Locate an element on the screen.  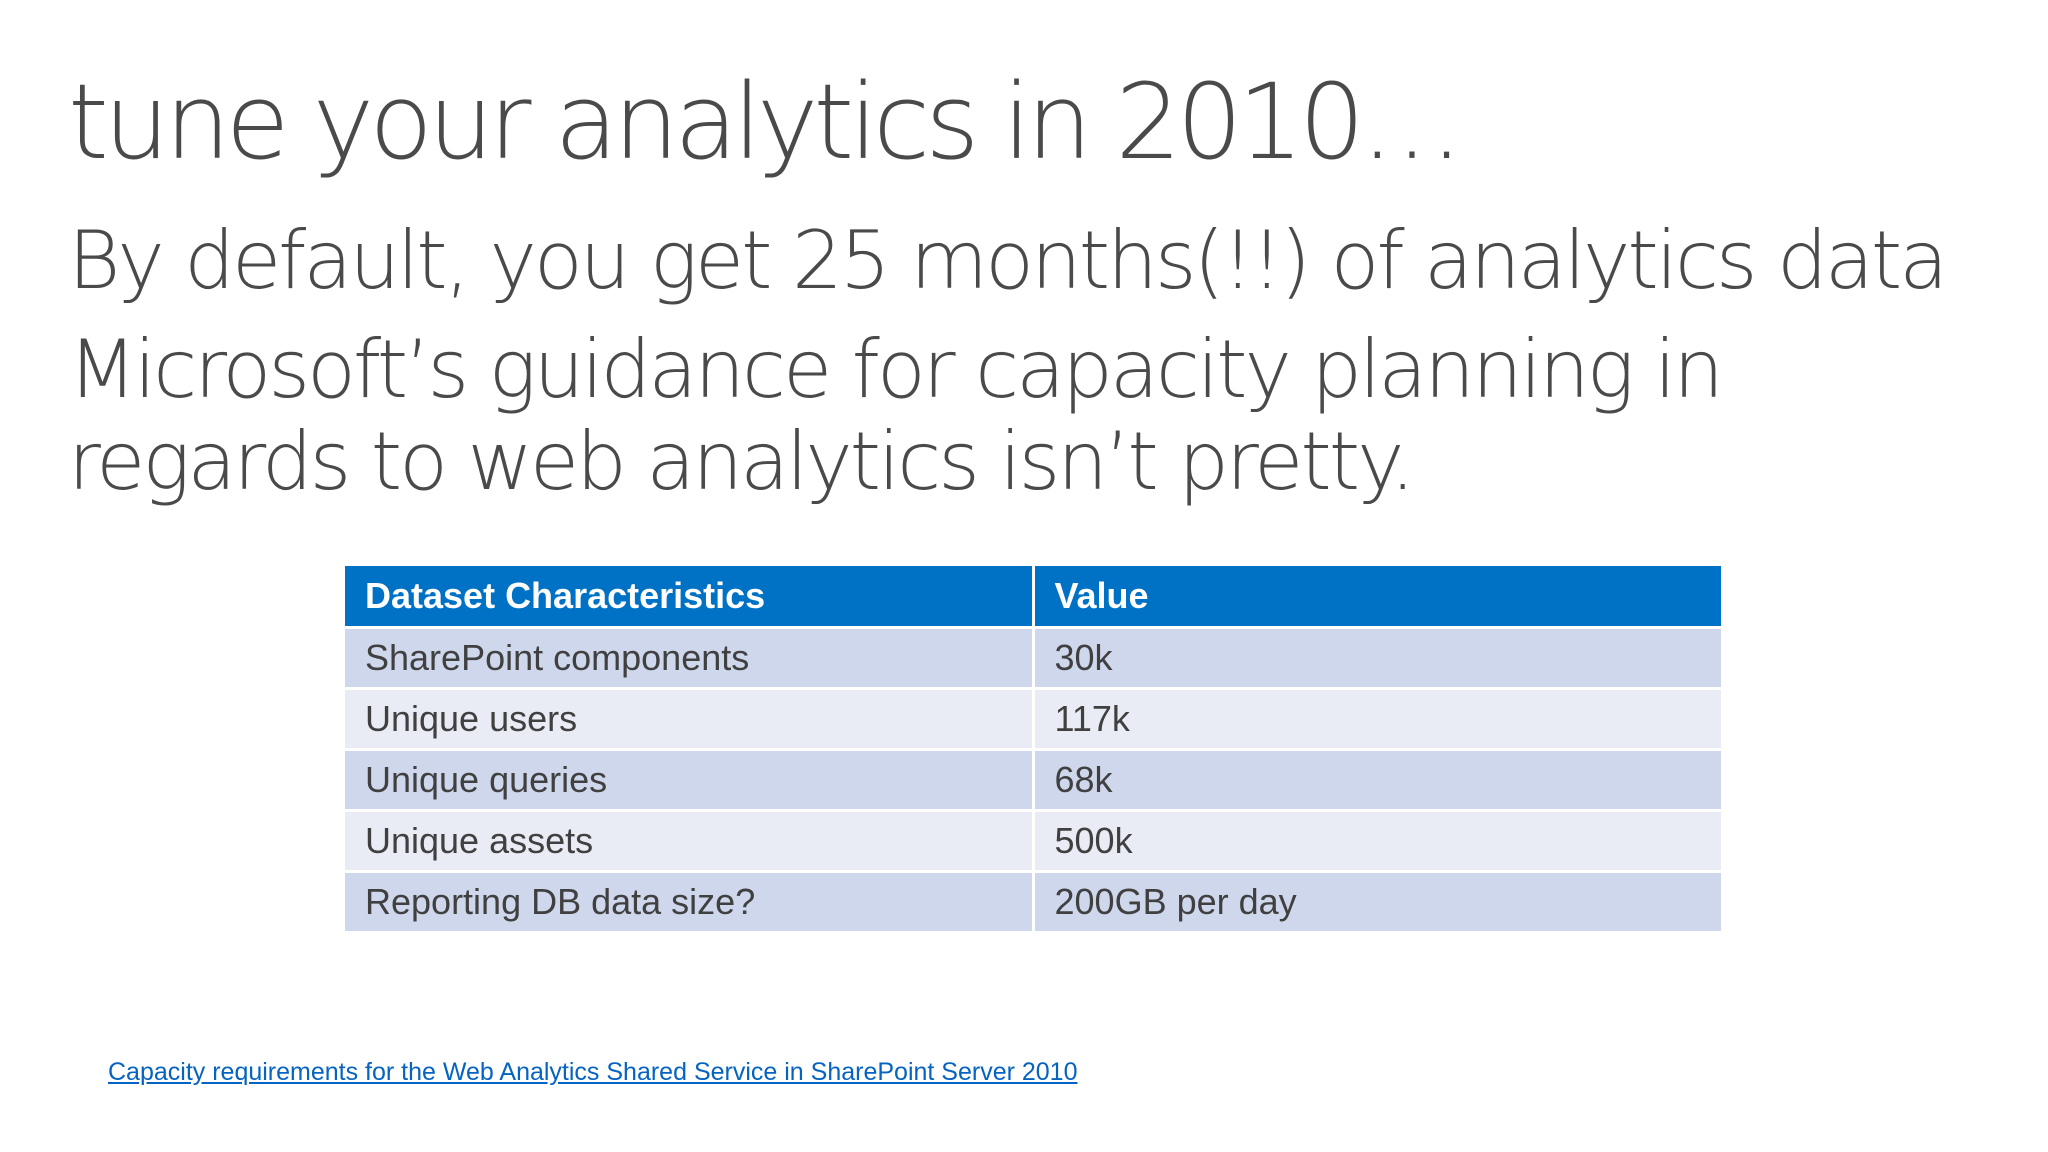
cell-characteristic: Reporting DB data size? is located at coordinates (690, 902).